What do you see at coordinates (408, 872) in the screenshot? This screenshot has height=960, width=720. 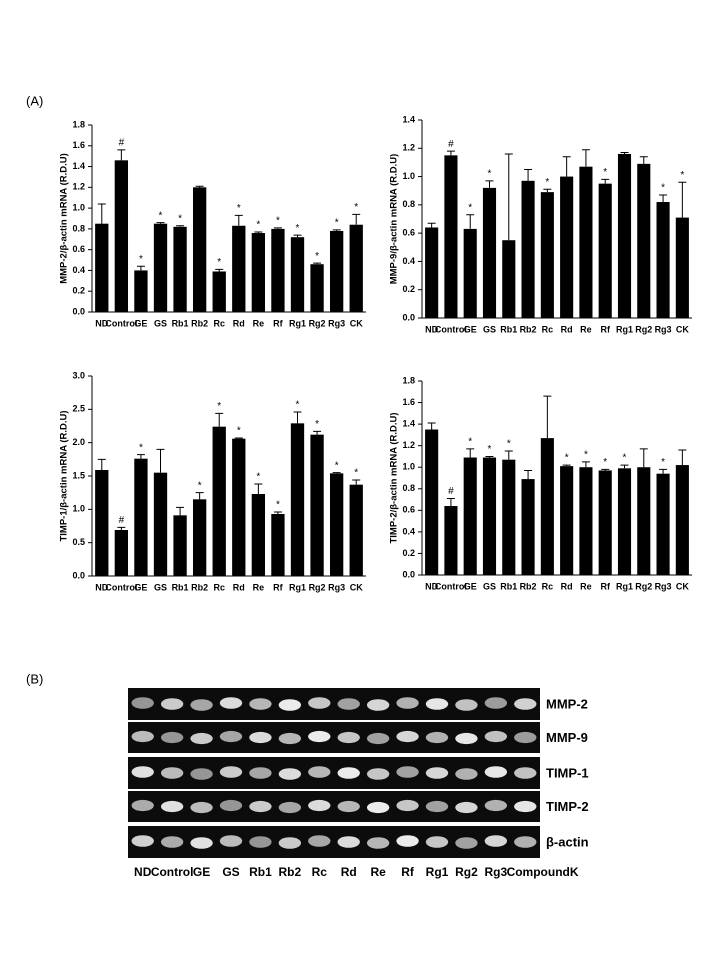 I see `gel-lane-label: Rf` at bounding box center [408, 872].